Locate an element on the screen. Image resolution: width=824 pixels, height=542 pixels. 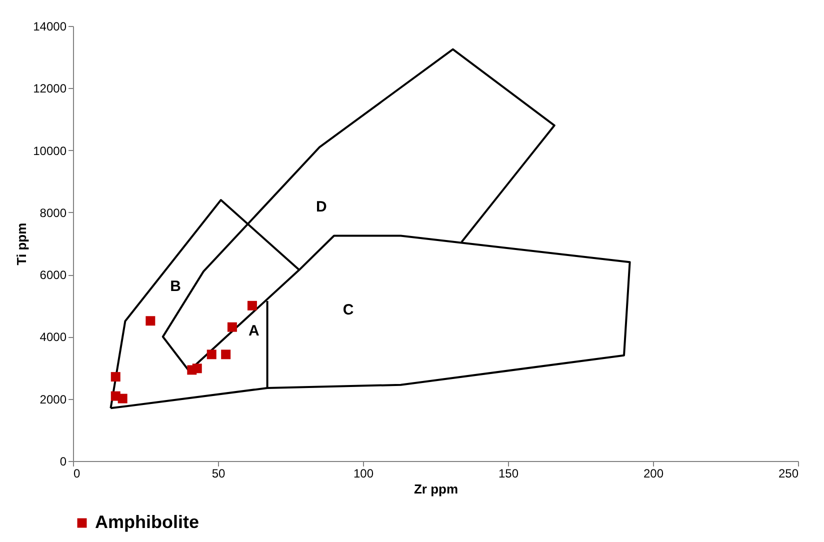
y-tick-label: 4000 is located at coordinates (53, 337).